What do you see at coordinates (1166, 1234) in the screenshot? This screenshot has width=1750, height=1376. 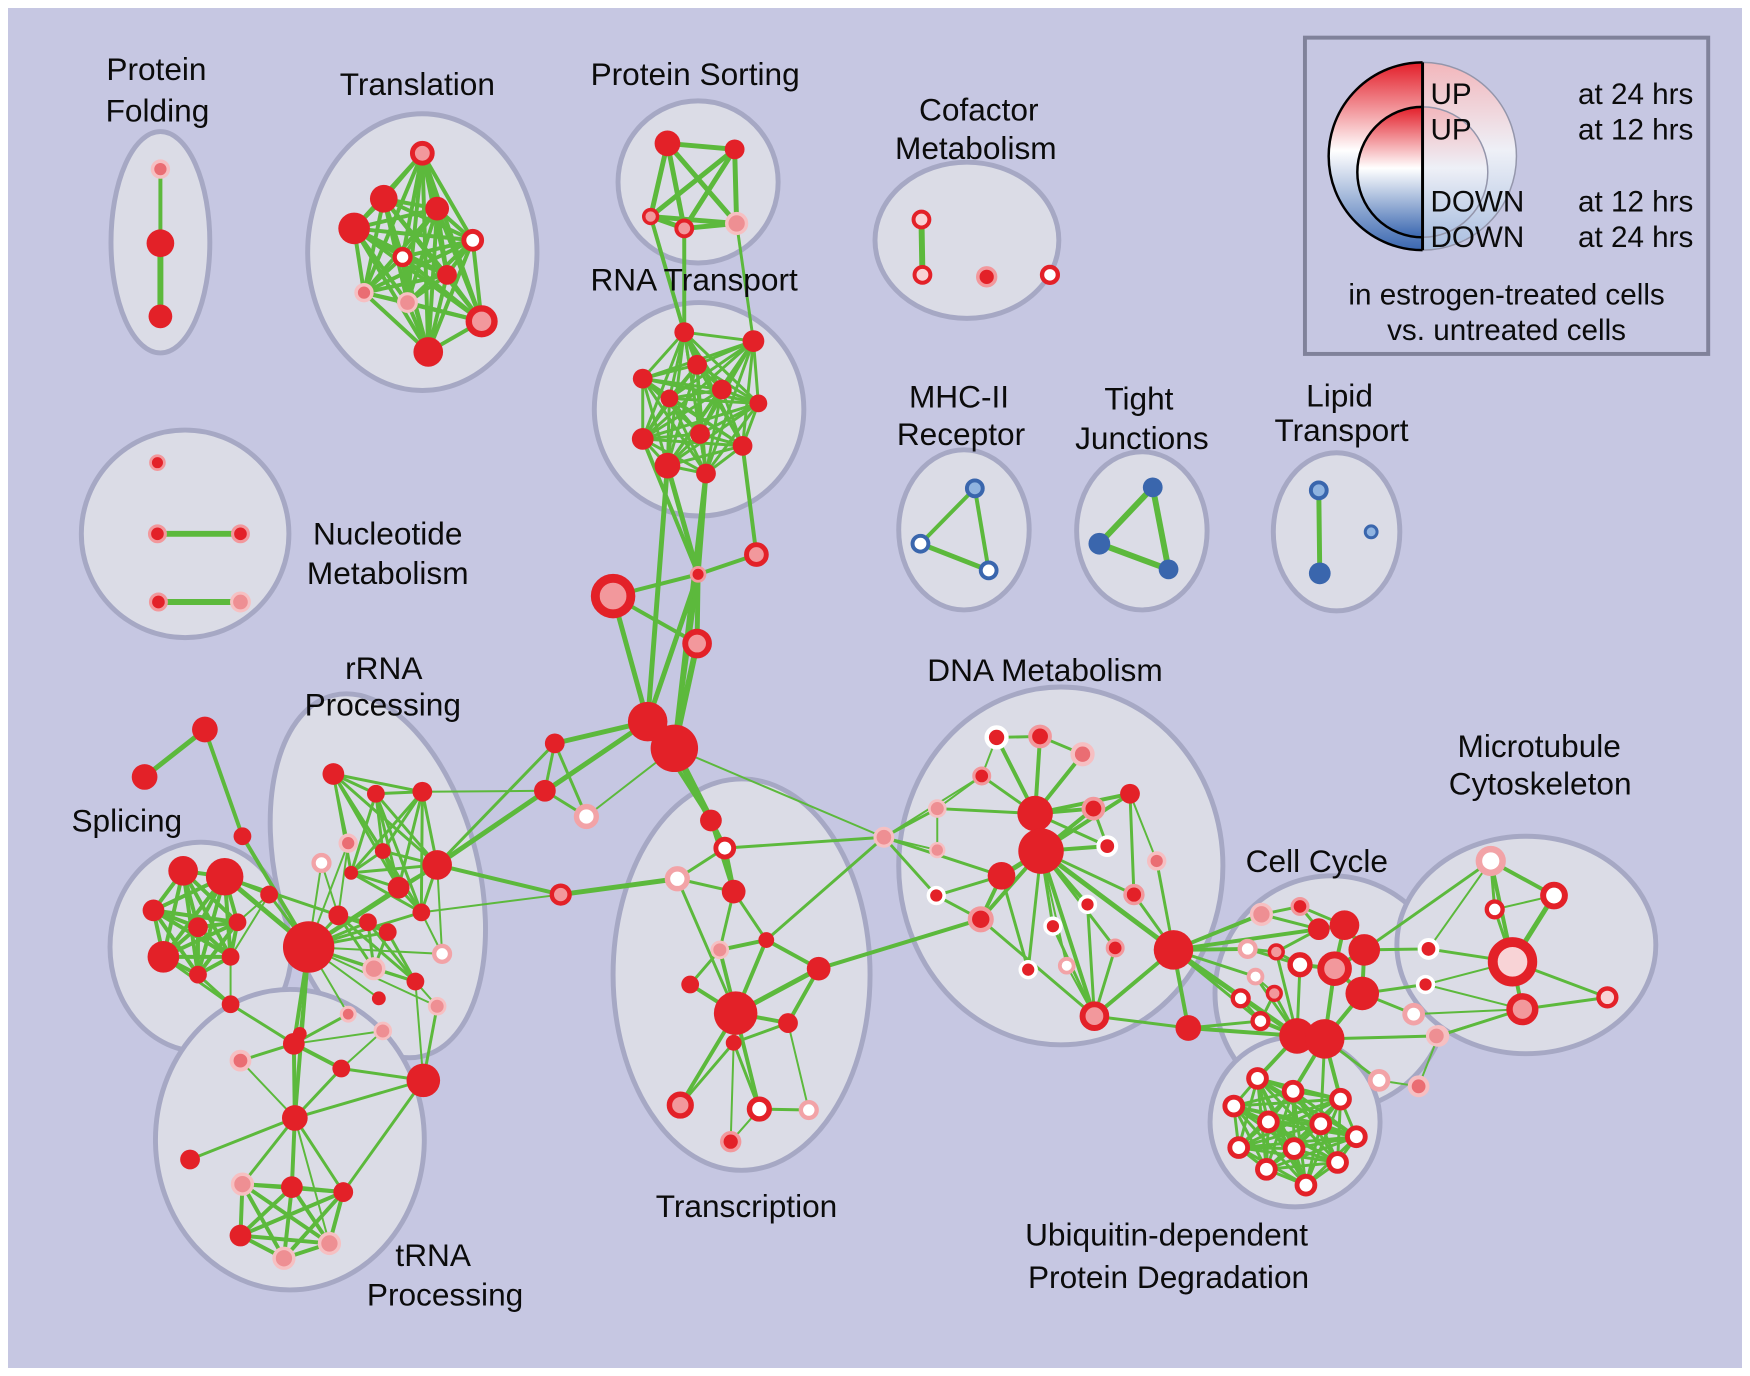 I see `cluster-label: Ubiquitin-dependent` at bounding box center [1166, 1234].